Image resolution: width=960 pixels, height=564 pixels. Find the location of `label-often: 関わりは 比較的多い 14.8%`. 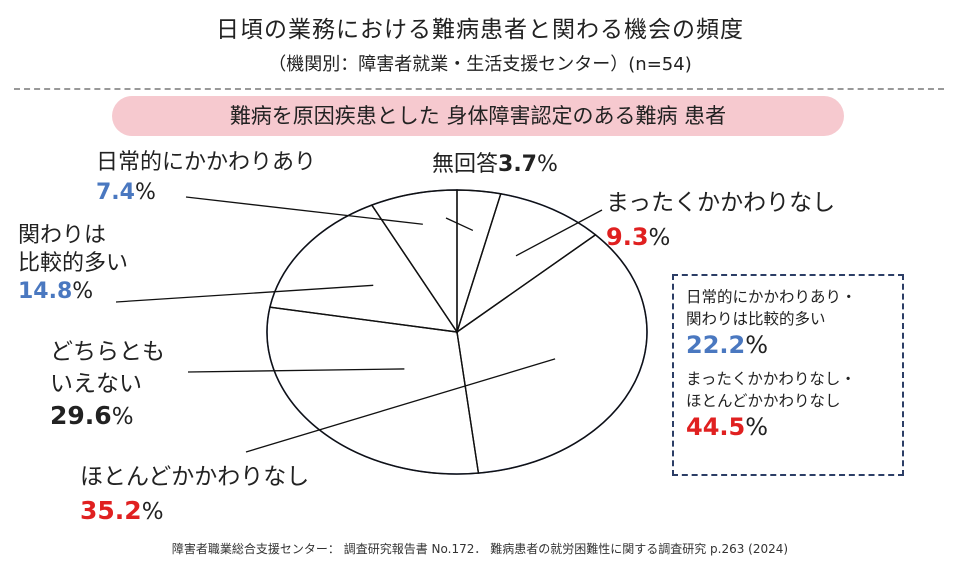

label-often: 関わりは 比較的多い 14.8% is located at coordinates (73, 264).